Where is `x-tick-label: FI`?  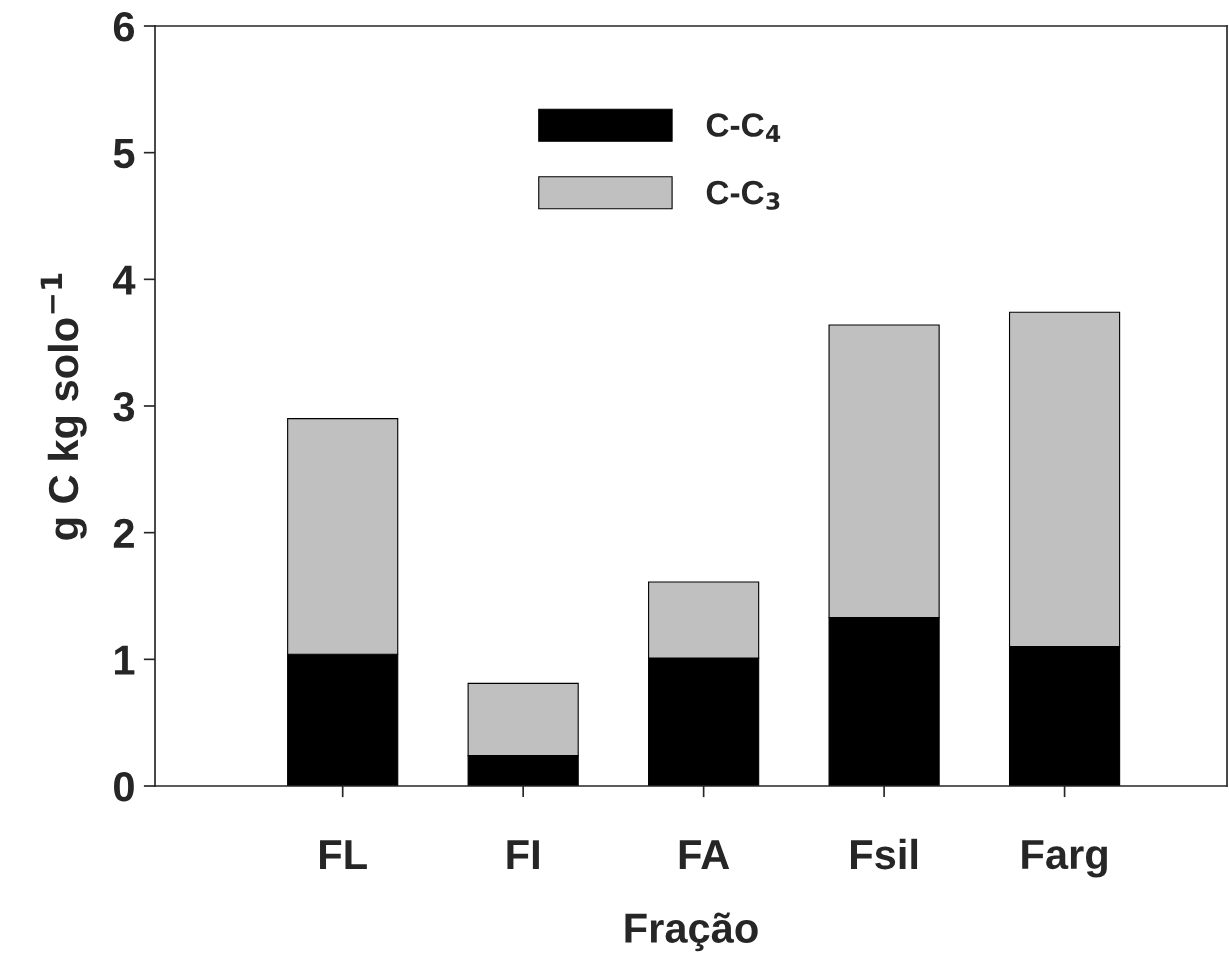 x-tick-label: FI is located at coordinates (523, 854).